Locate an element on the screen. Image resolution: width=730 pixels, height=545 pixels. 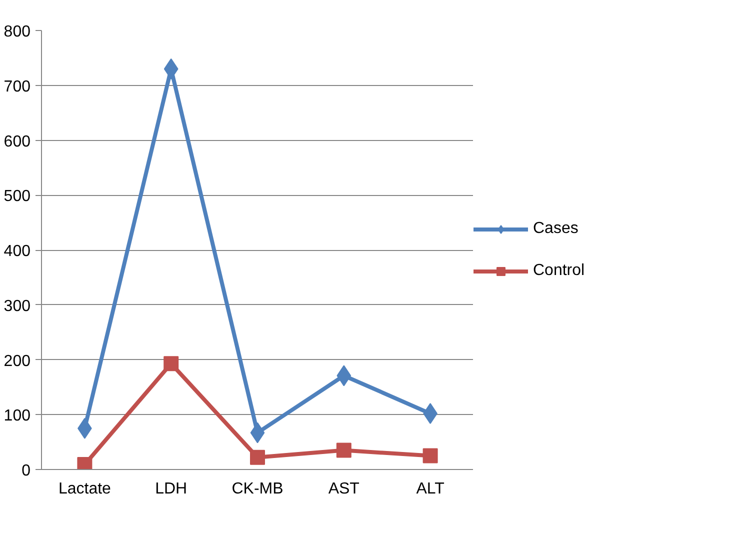
y-tick-label: 200 is located at coordinates (17, 361).